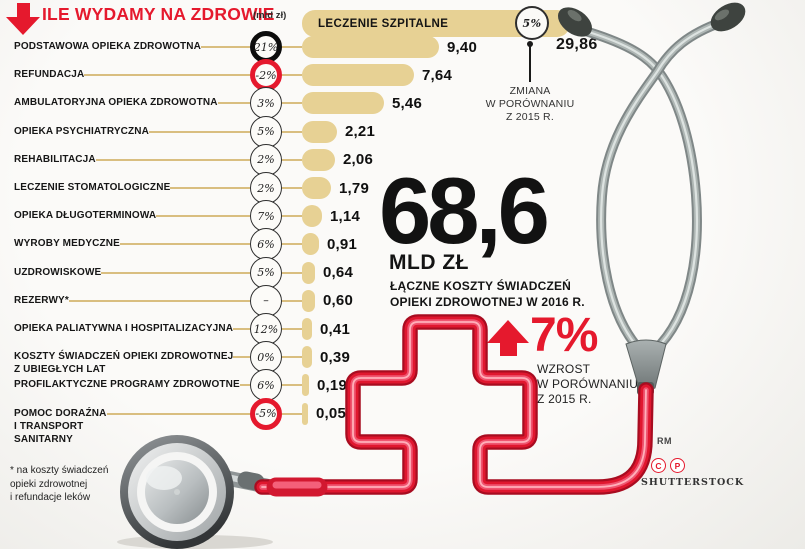 The height and width of the screenshot is (549, 805). Describe the element at coordinates (127, 385) in the screenshot. I see `category-label: PROFILAKTYCZNE PROGRAMY ZDROWOTNE` at that location.